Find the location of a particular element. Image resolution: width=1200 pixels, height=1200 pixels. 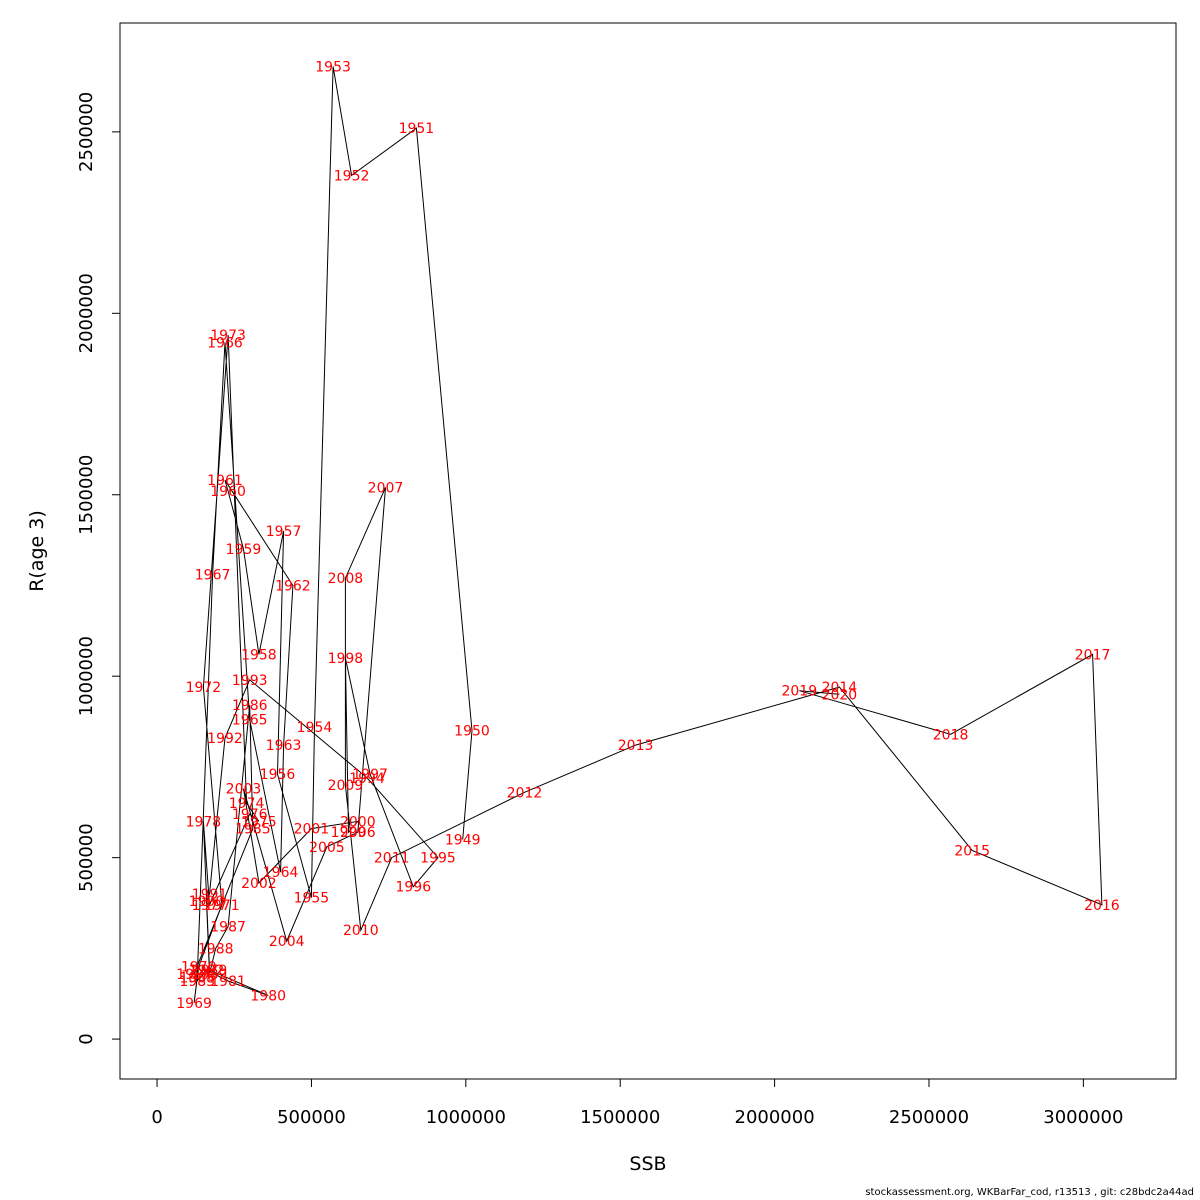

point-label-1957: 1957 is located at coordinates (284, 532).